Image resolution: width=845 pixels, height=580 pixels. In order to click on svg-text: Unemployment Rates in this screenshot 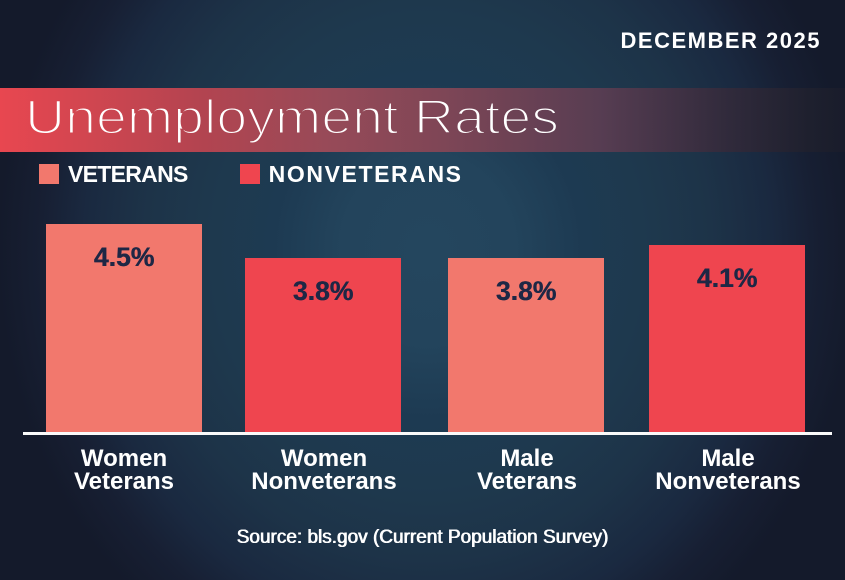, I will do `click(292, 117)`.